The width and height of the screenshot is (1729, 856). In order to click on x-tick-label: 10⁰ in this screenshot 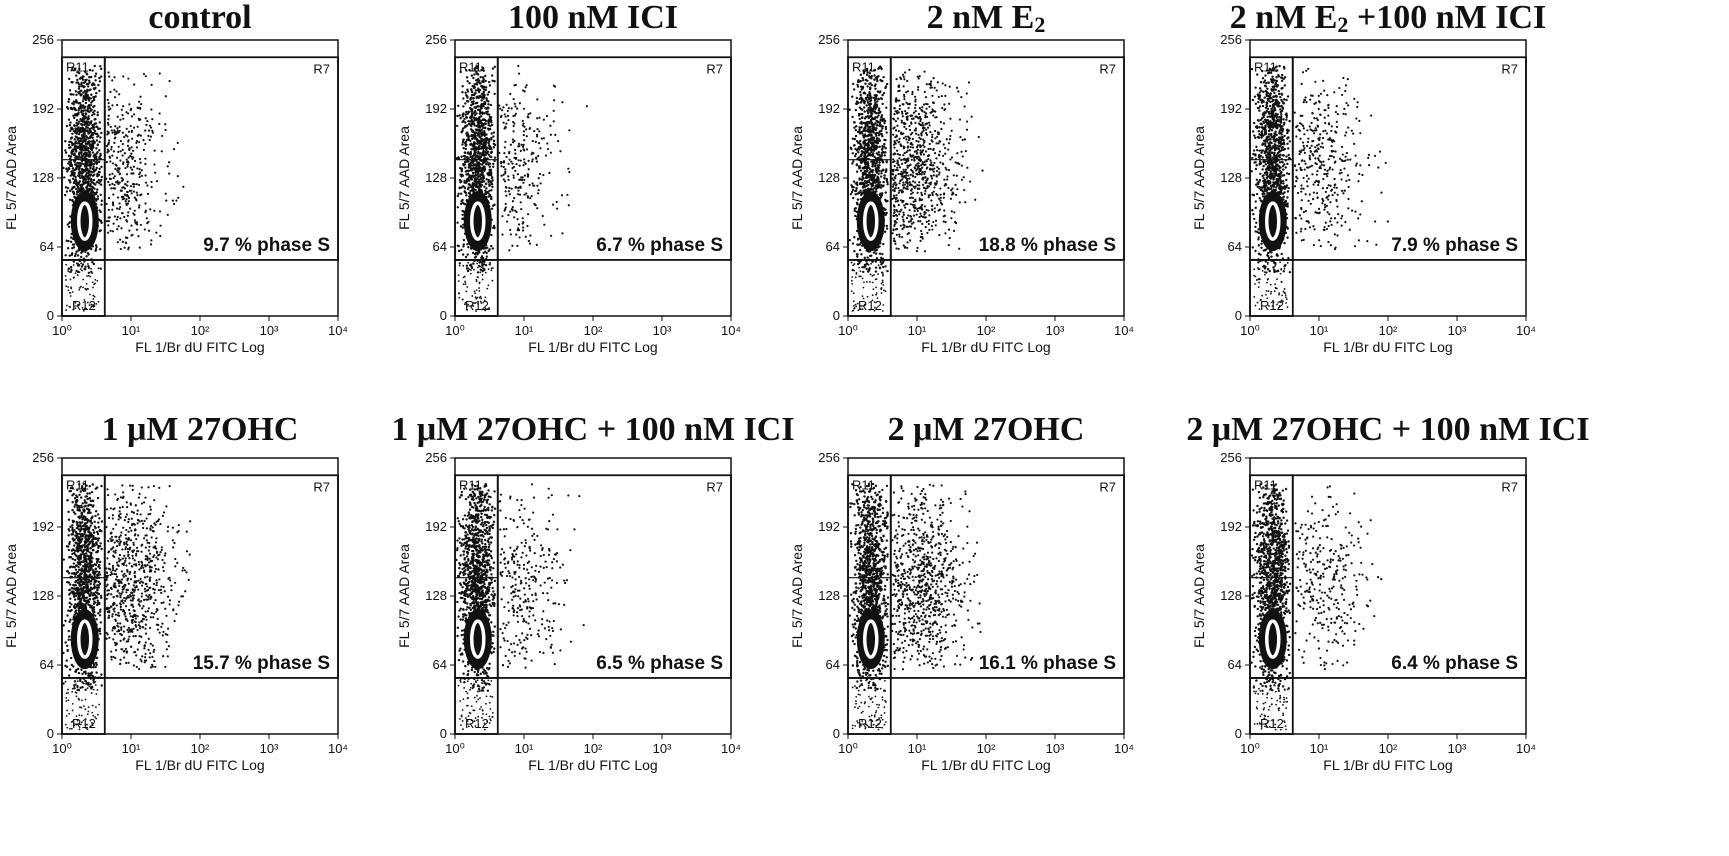, I will do `click(455, 330)`.